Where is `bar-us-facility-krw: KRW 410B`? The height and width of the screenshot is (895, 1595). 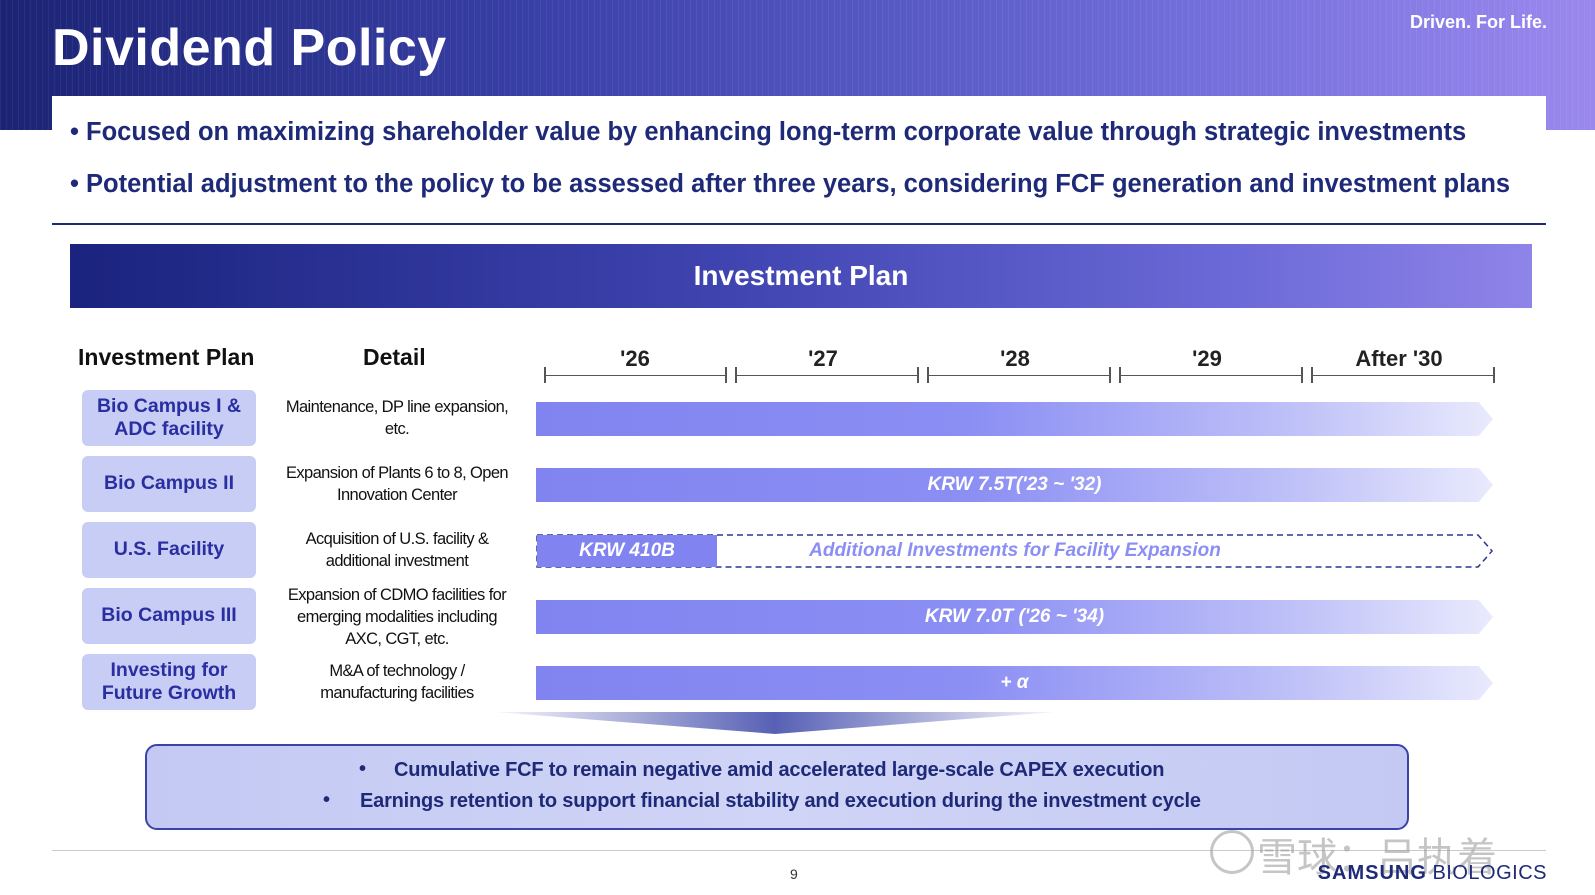
bar-us-facility-krw: KRW 410B is located at coordinates (627, 551).